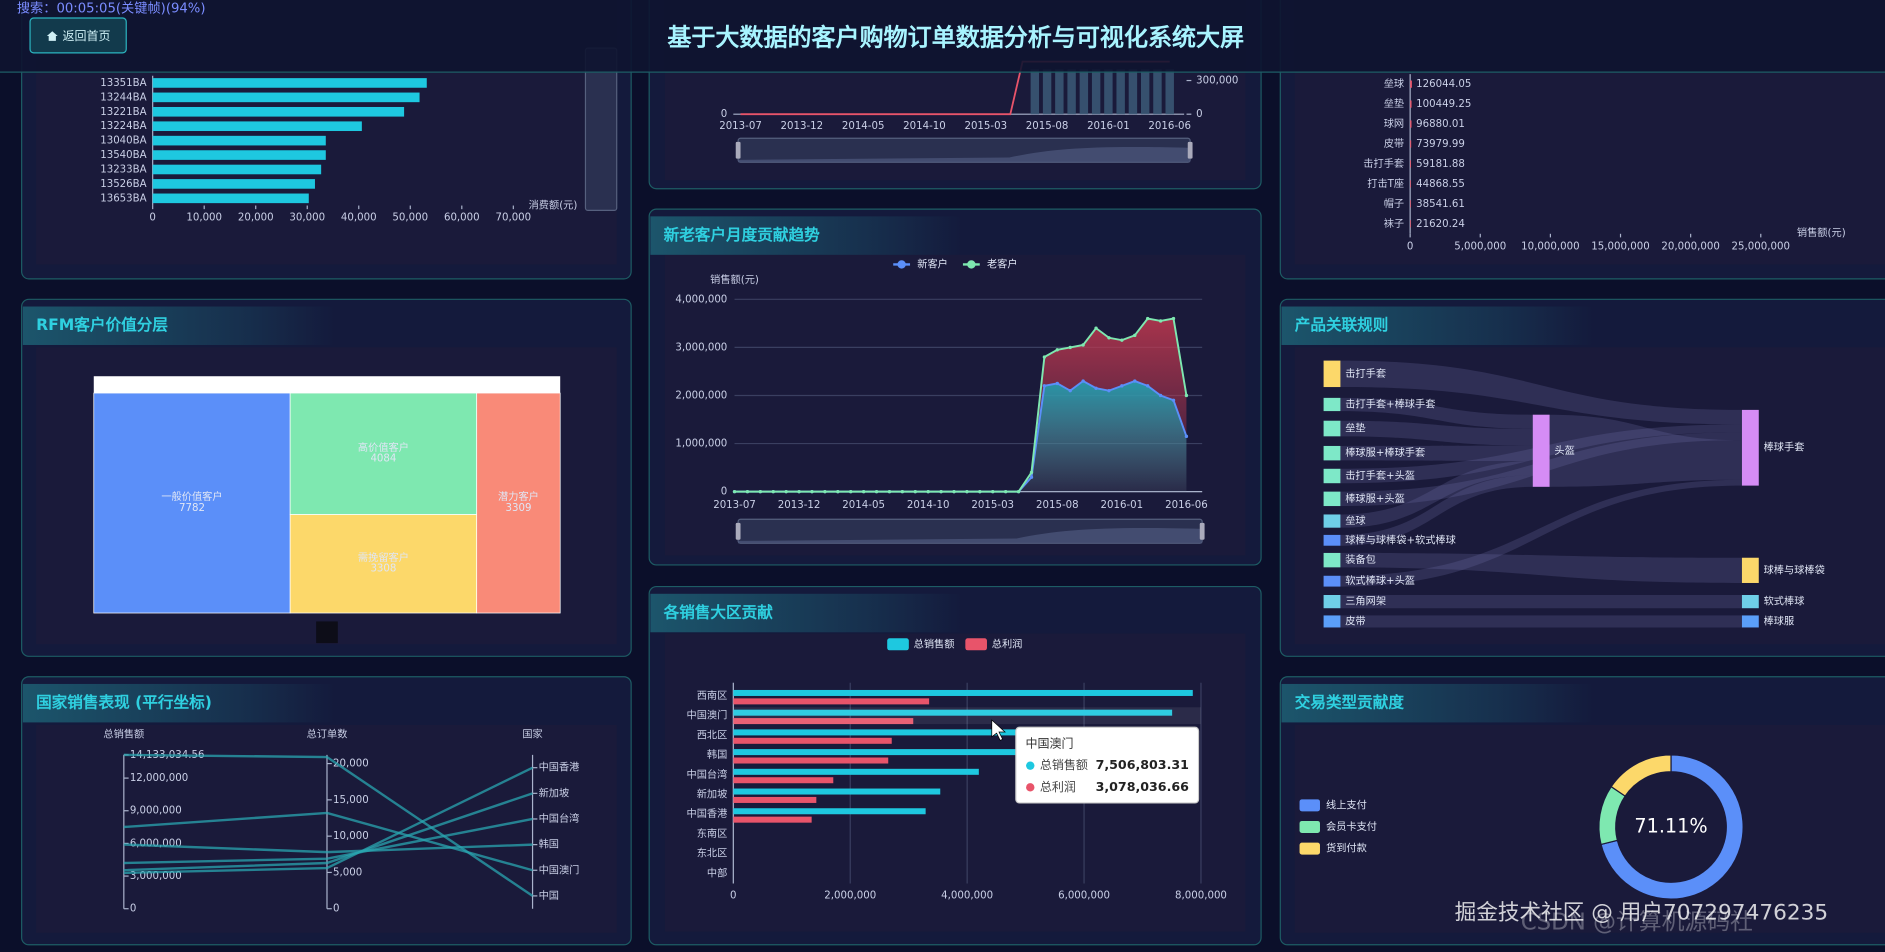 The width and height of the screenshot is (1885, 952). I want to click on back-button-label: 返回首页, so click(87, 36).